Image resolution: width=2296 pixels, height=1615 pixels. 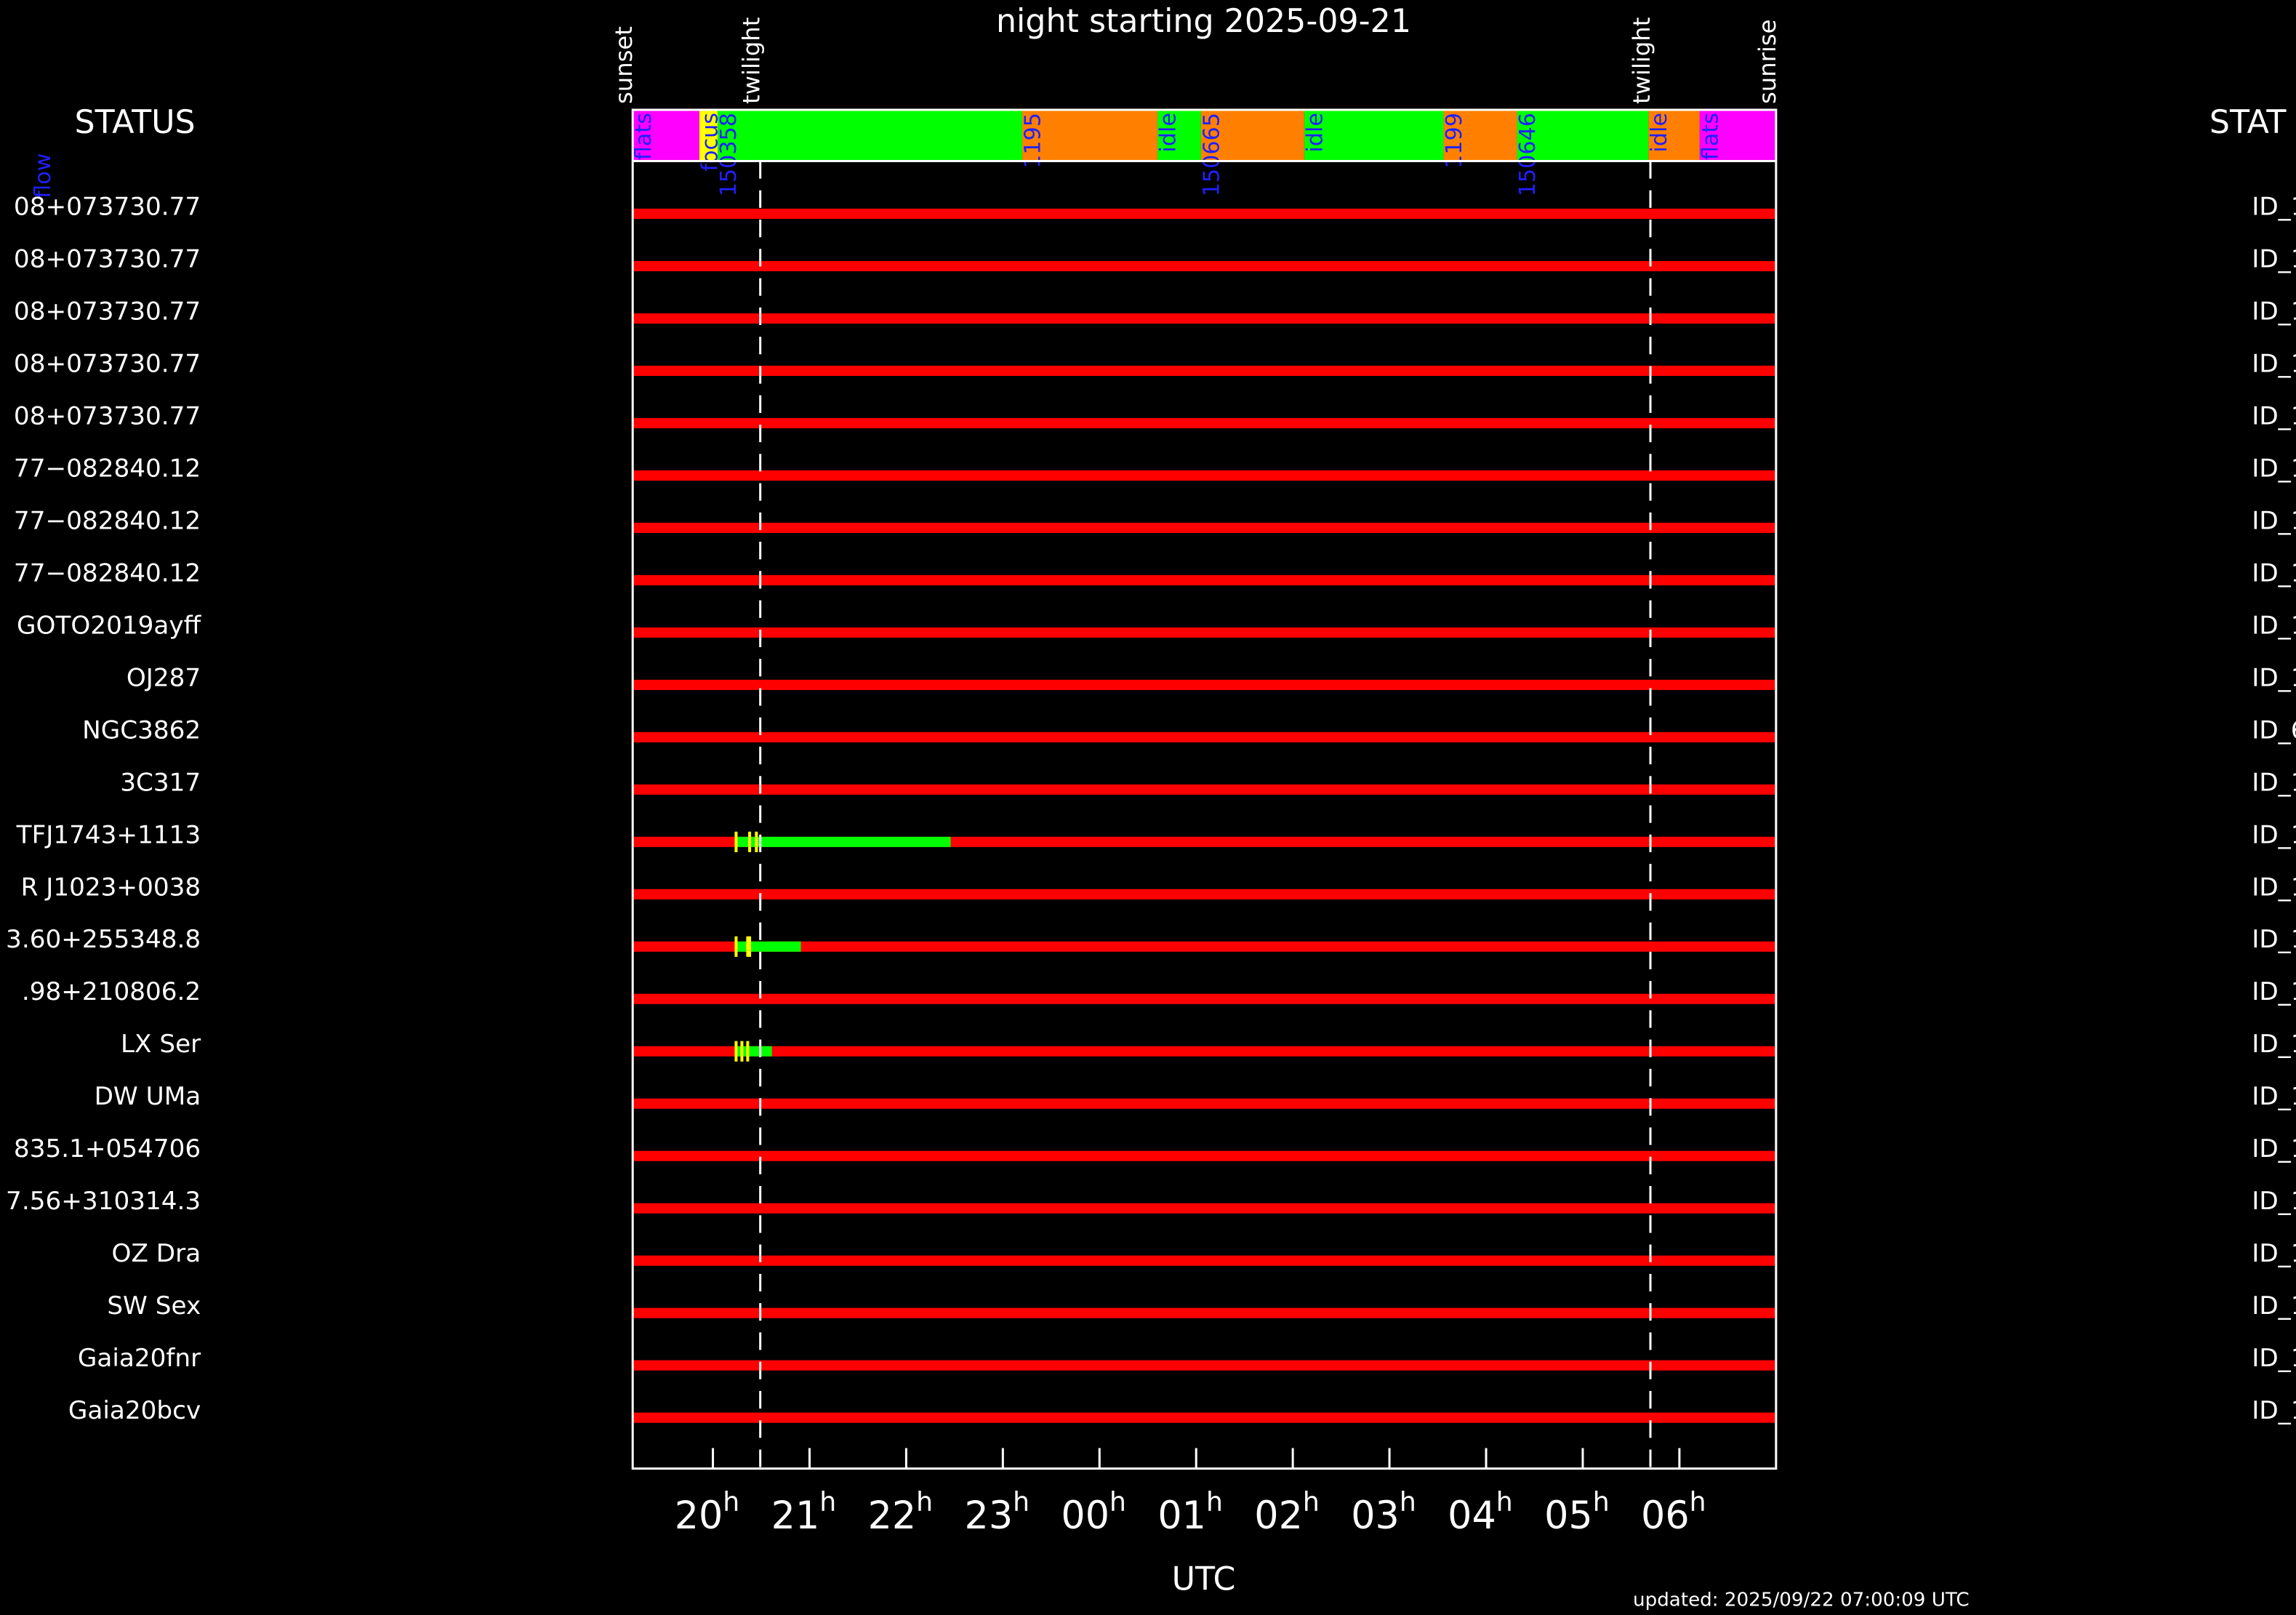 I want to click on x-tick-label: 04h, so click(x=1480, y=1512).